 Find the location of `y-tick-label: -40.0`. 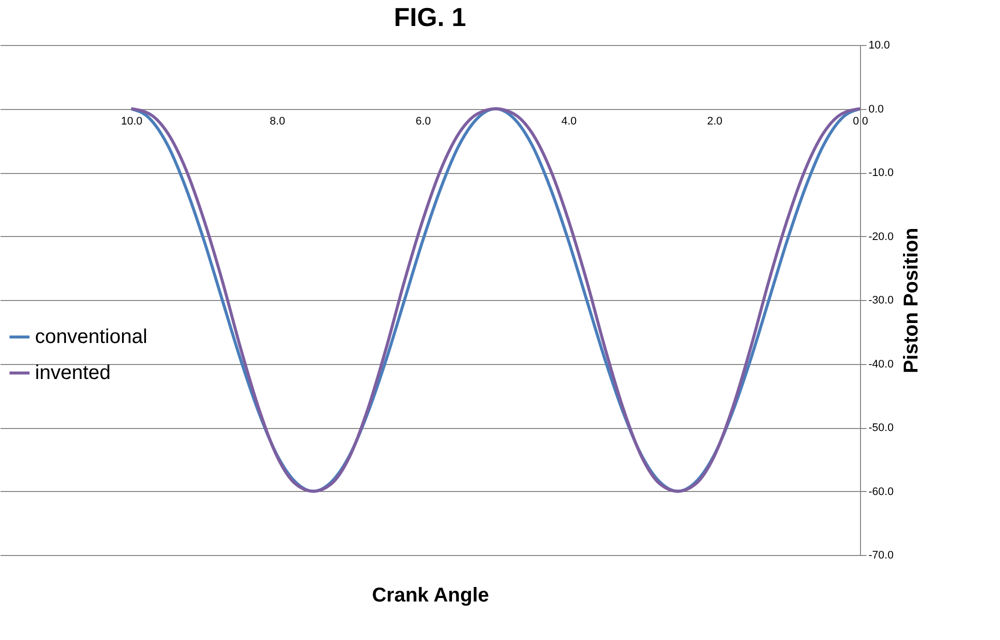

y-tick-label: -40.0 is located at coordinates (881, 364).